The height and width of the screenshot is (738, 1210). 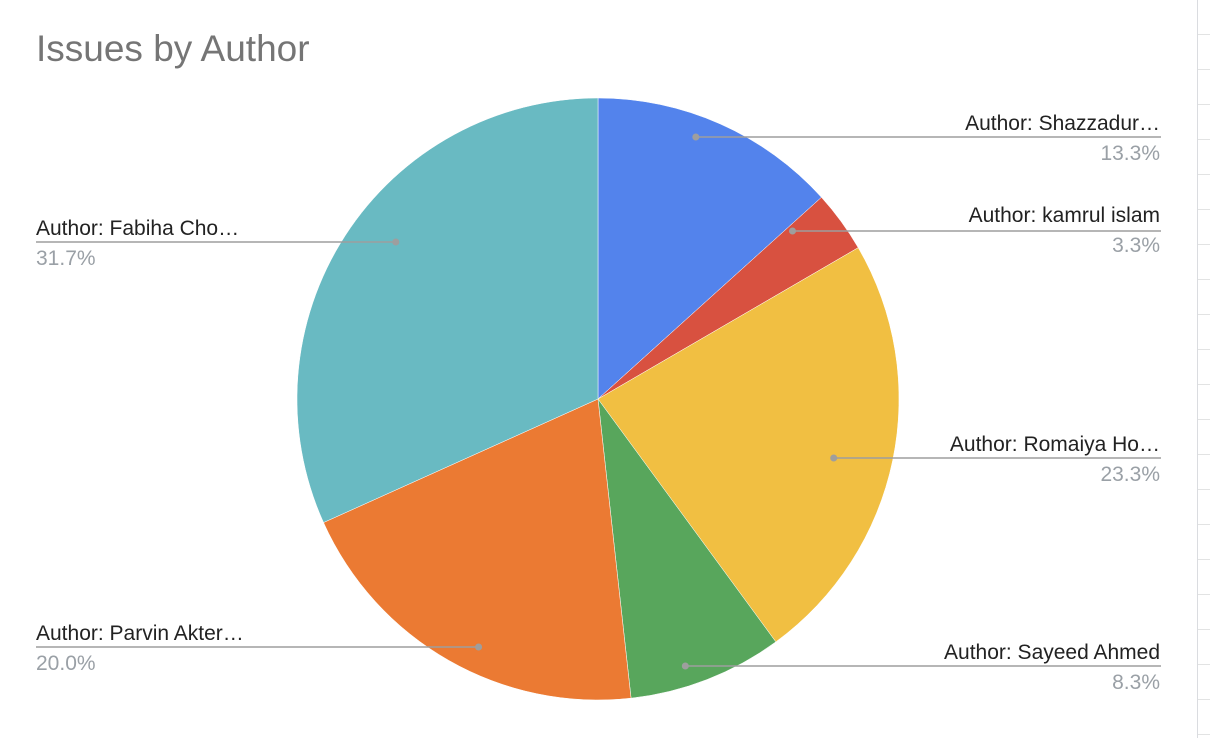 What do you see at coordinates (1130, 474) in the screenshot?
I see `slice-percent-label: 23.3%` at bounding box center [1130, 474].